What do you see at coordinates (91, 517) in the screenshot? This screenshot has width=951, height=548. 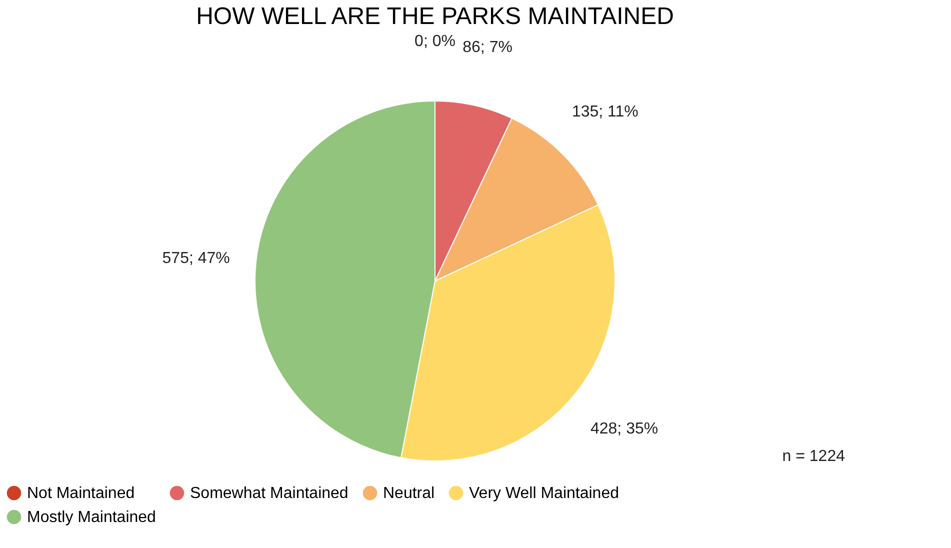 I see `legend-label: Mostly Maintained` at bounding box center [91, 517].